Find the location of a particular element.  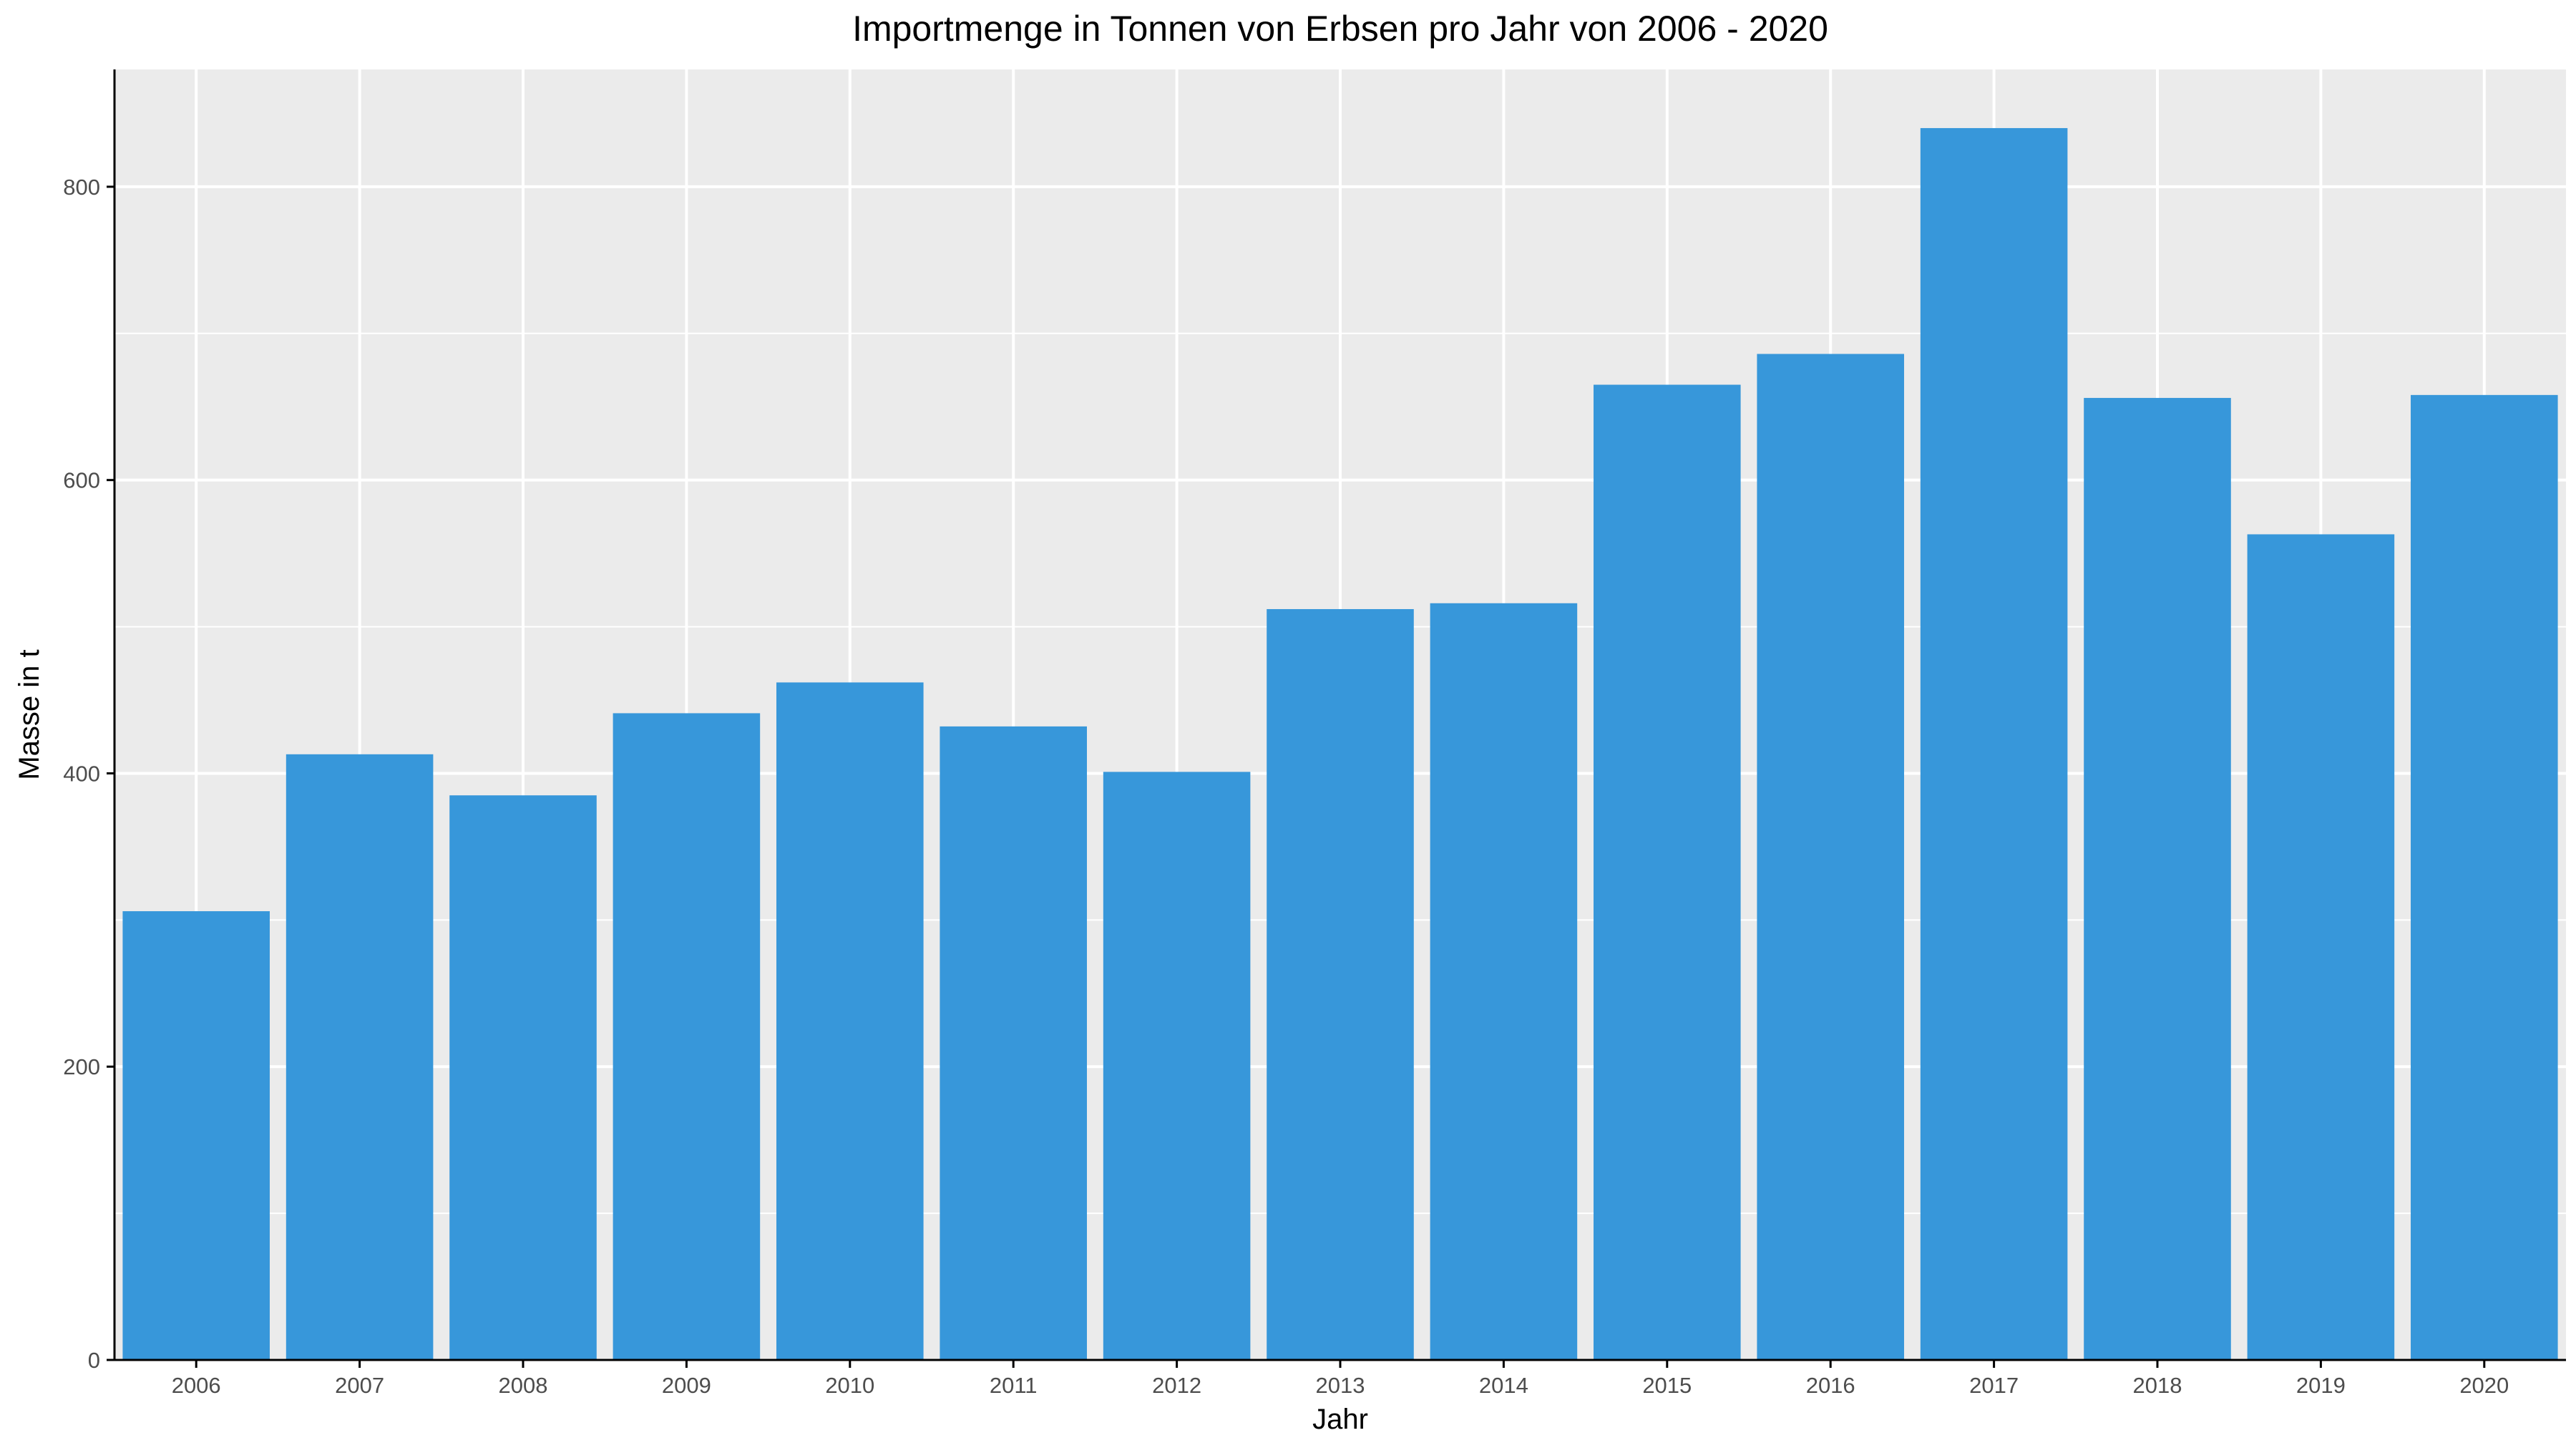

bar-2008 is located at coordinates (523, 1077).